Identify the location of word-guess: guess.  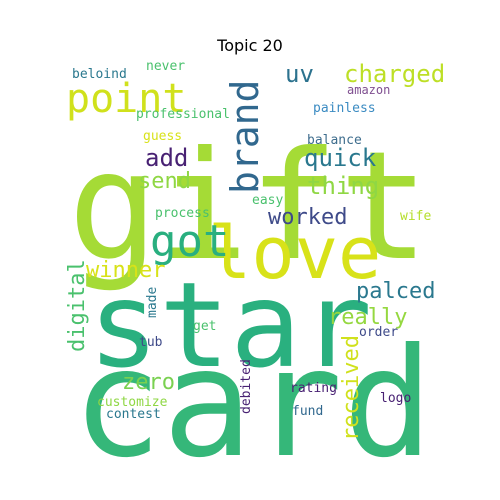
(162, 136).